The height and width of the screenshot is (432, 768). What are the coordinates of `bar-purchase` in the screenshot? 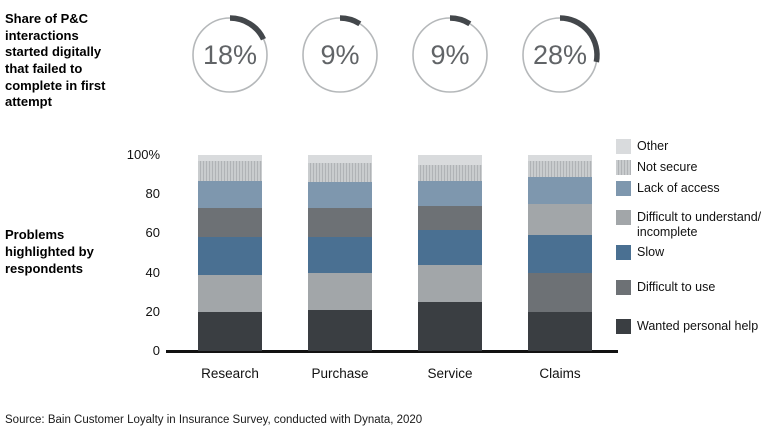 It's located at (340, 253).